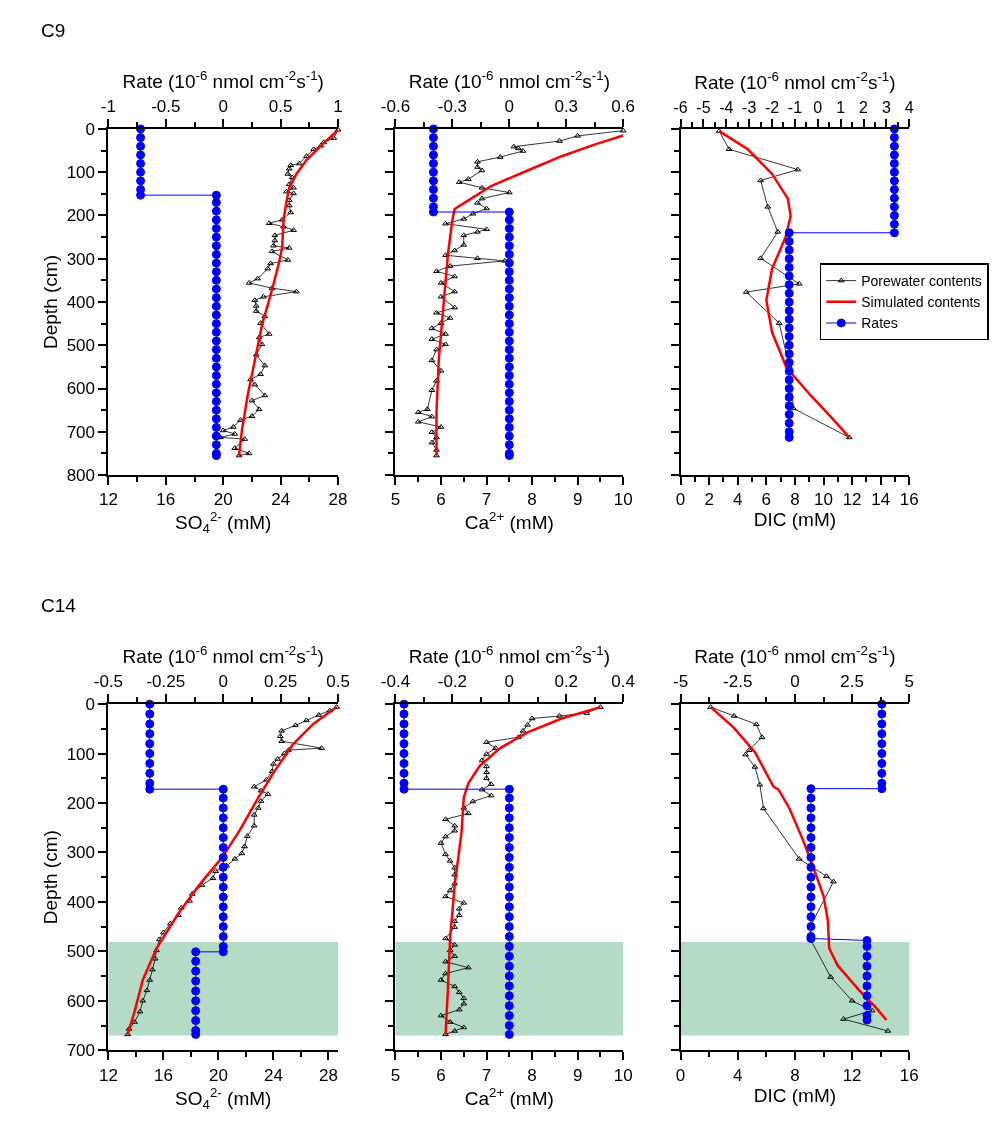 The height and width of the screenshot is (1132, 1003). I want to click on legend-label: Rates, so click(879, 323).